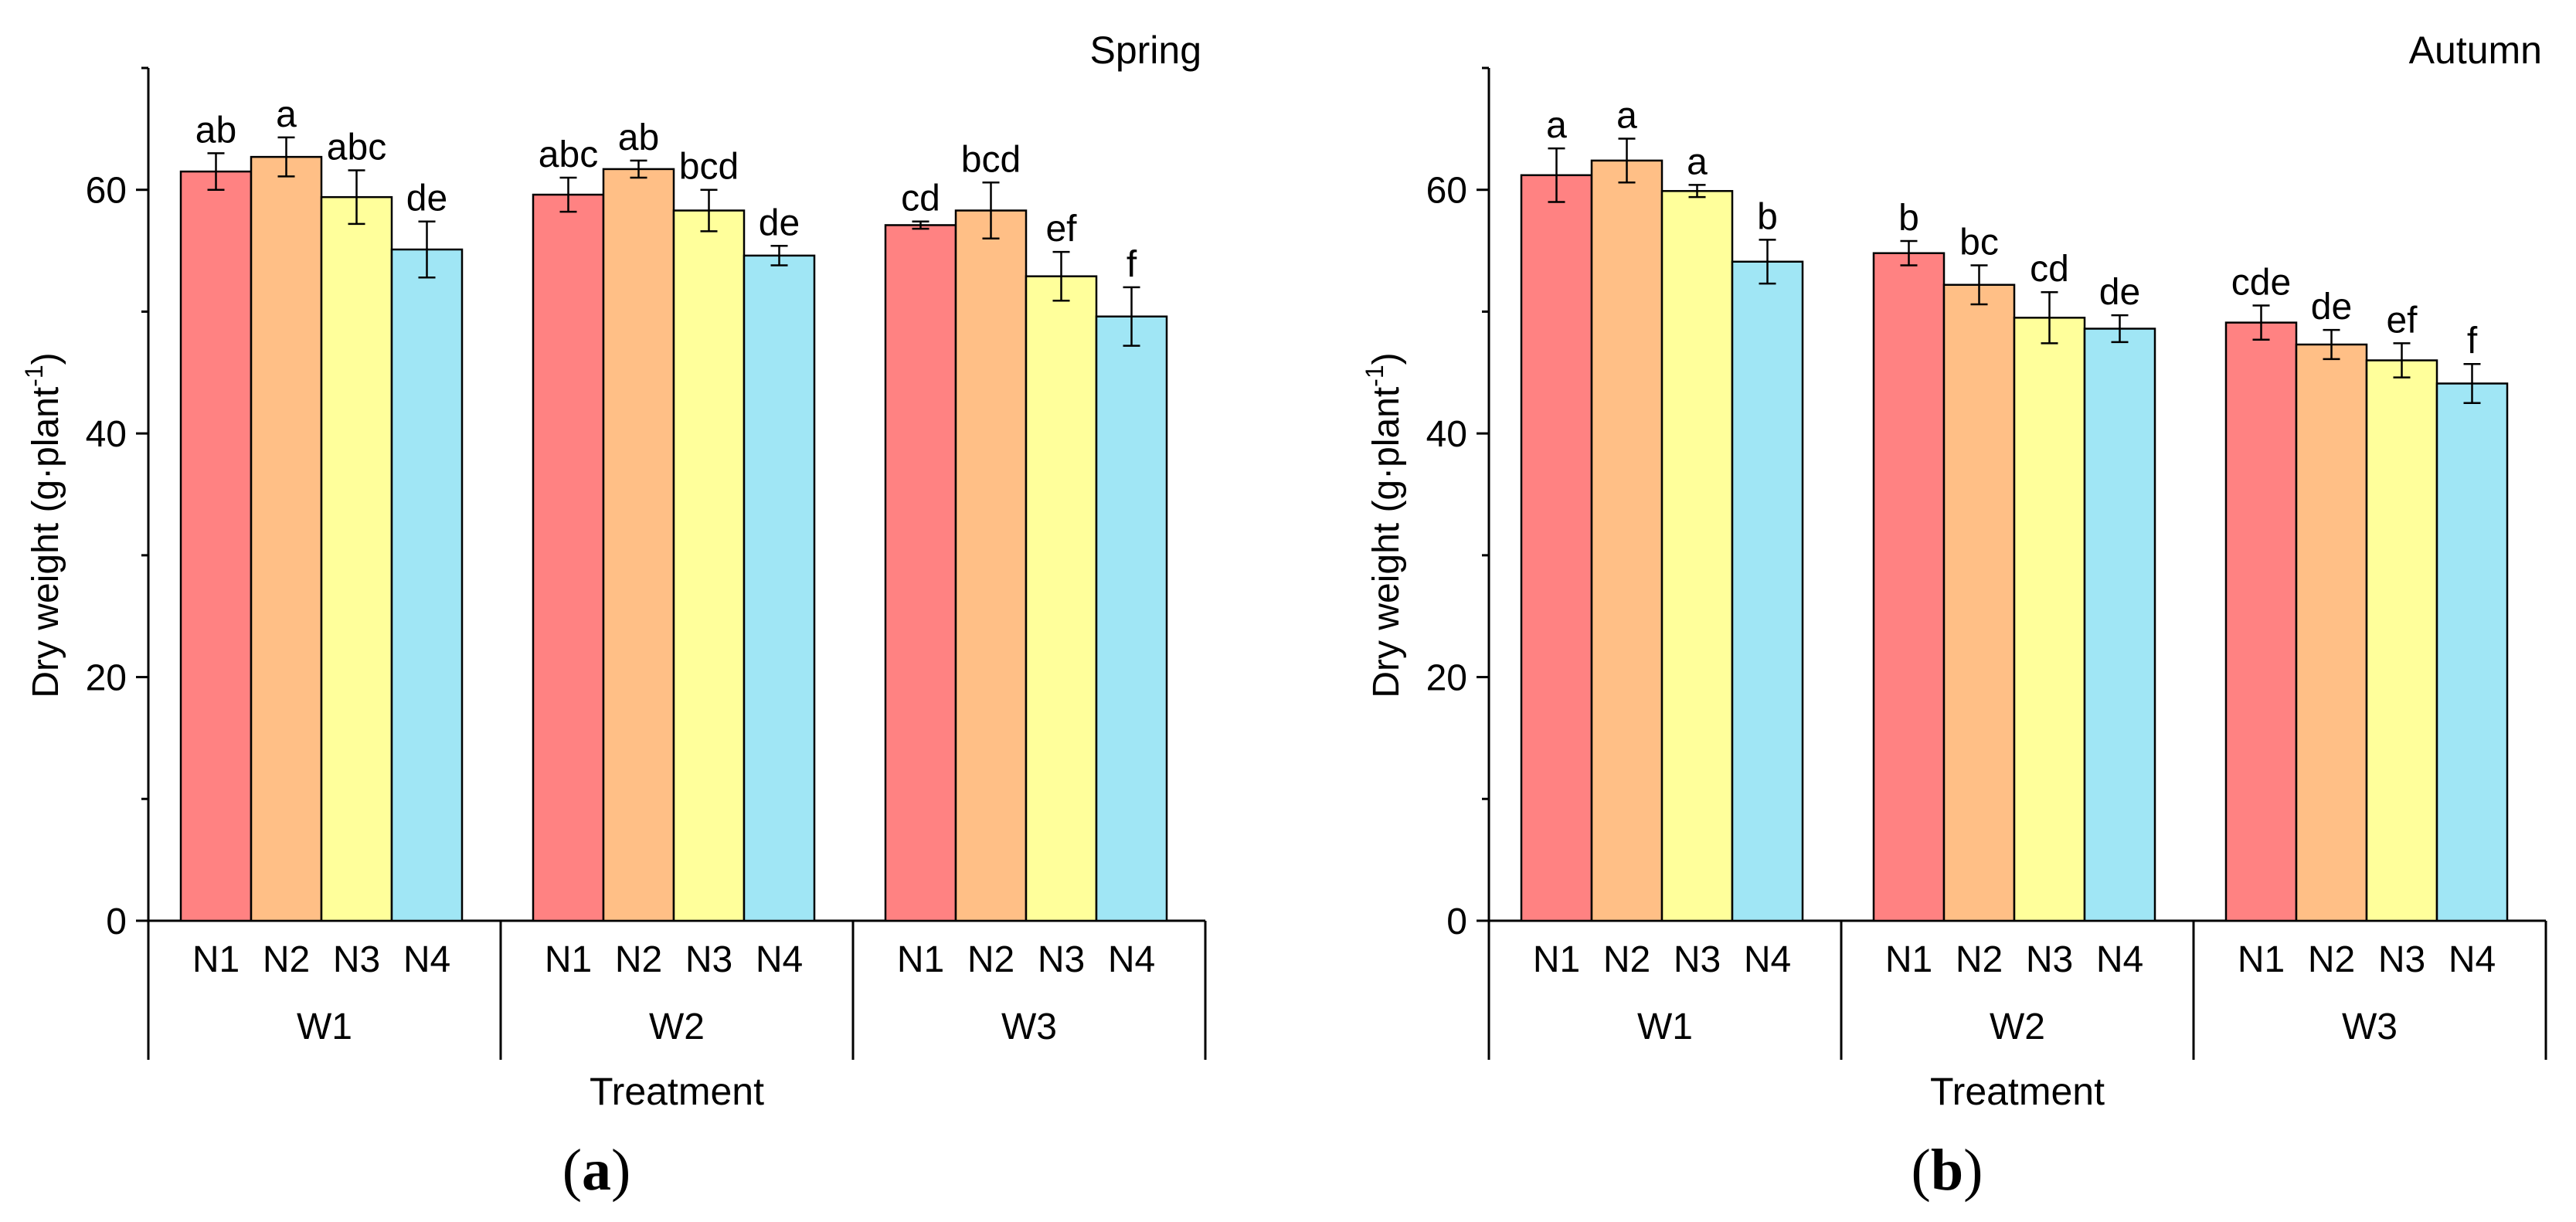 The image size is (2576, 1222). What do you see at coordinates (1145, 50) in the screenshot?
I see `season-title: Spring` at bounding box center [1145, 50].